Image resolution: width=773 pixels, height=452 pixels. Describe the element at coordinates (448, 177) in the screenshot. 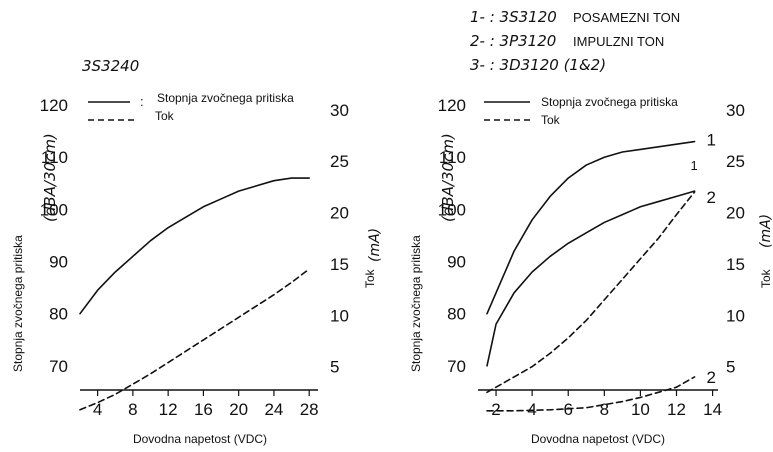

I see `right-y-label-unit: (dBA/30cm)` at that location.